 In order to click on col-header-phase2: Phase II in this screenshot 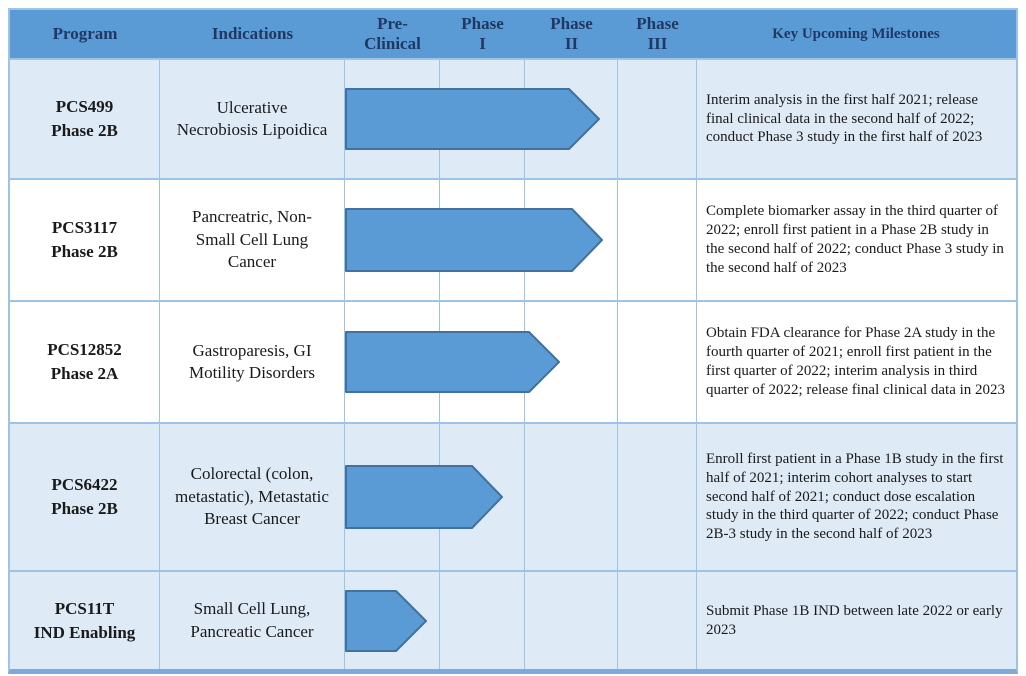, I will do `click(571, 33)`.